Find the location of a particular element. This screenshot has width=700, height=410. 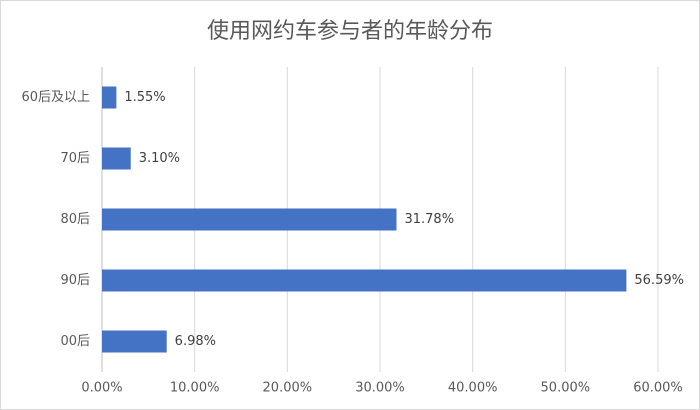

x-tick-label: 40.00% is located at coordinates (473, 388).